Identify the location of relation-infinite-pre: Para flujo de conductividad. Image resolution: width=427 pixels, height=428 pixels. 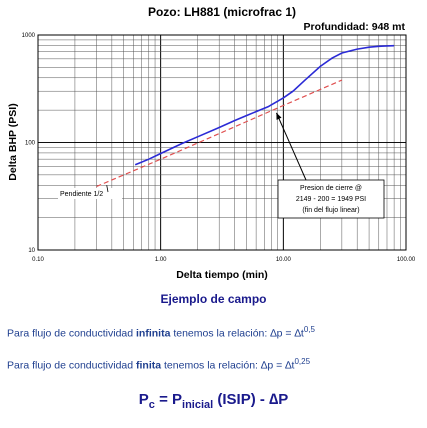
(71, 333).